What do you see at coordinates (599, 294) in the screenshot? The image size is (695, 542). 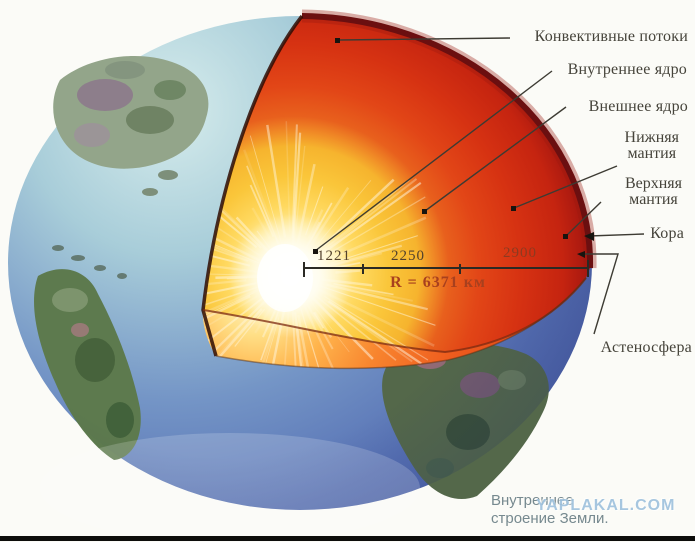 I see `leader-asthenosphere` at bounding box center [599, 294].